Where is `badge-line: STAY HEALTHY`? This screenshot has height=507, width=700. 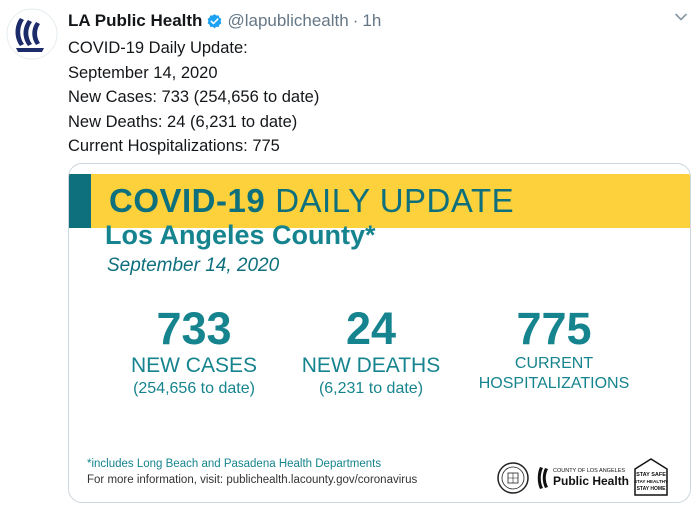
badge-line: STAY HEALTHY is located at coordinates (651, 481).